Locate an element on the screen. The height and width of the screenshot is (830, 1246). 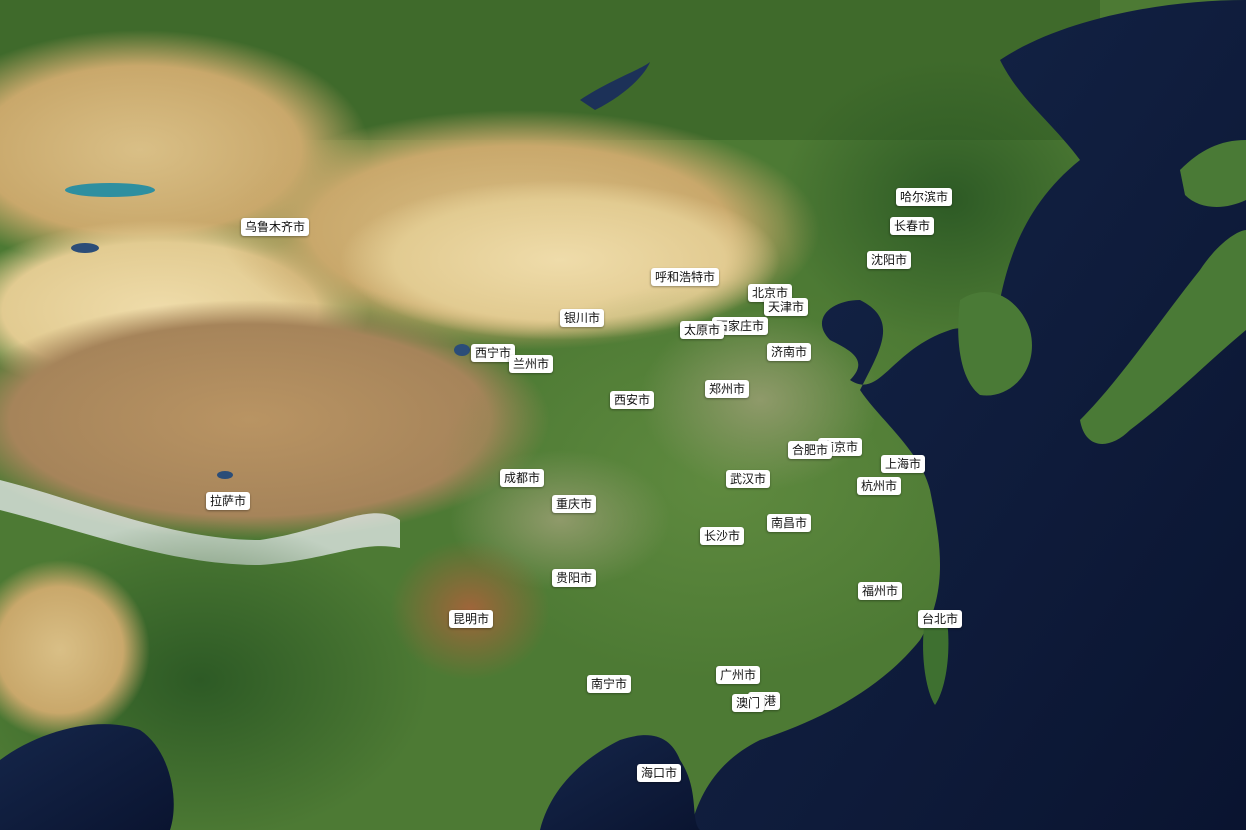
city-label-hohhot: 呼和浩特市 is located at coordinates (685, 277).